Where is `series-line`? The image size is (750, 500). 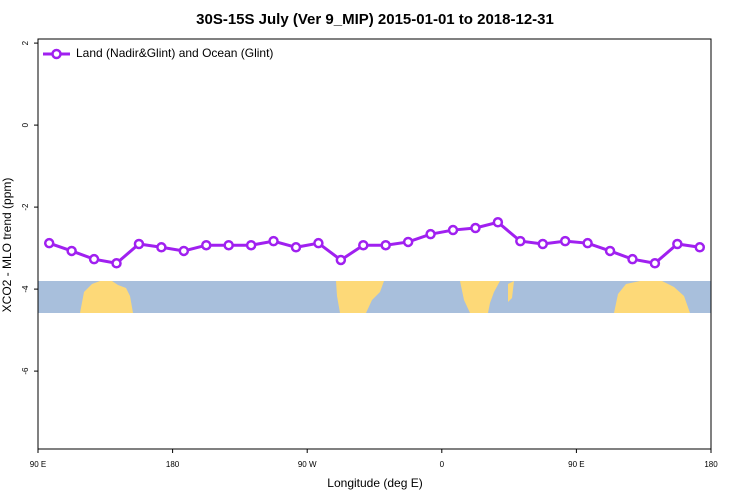
series-line is located at coordinates (374, 242).